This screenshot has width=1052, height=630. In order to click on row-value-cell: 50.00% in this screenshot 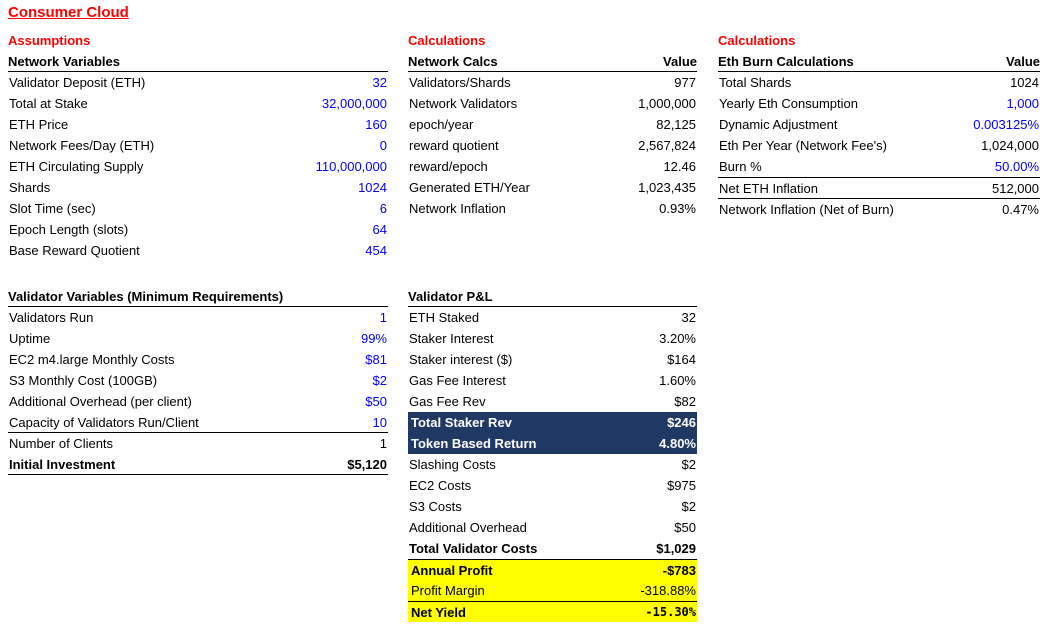, I will do `click(1016, 166)`.